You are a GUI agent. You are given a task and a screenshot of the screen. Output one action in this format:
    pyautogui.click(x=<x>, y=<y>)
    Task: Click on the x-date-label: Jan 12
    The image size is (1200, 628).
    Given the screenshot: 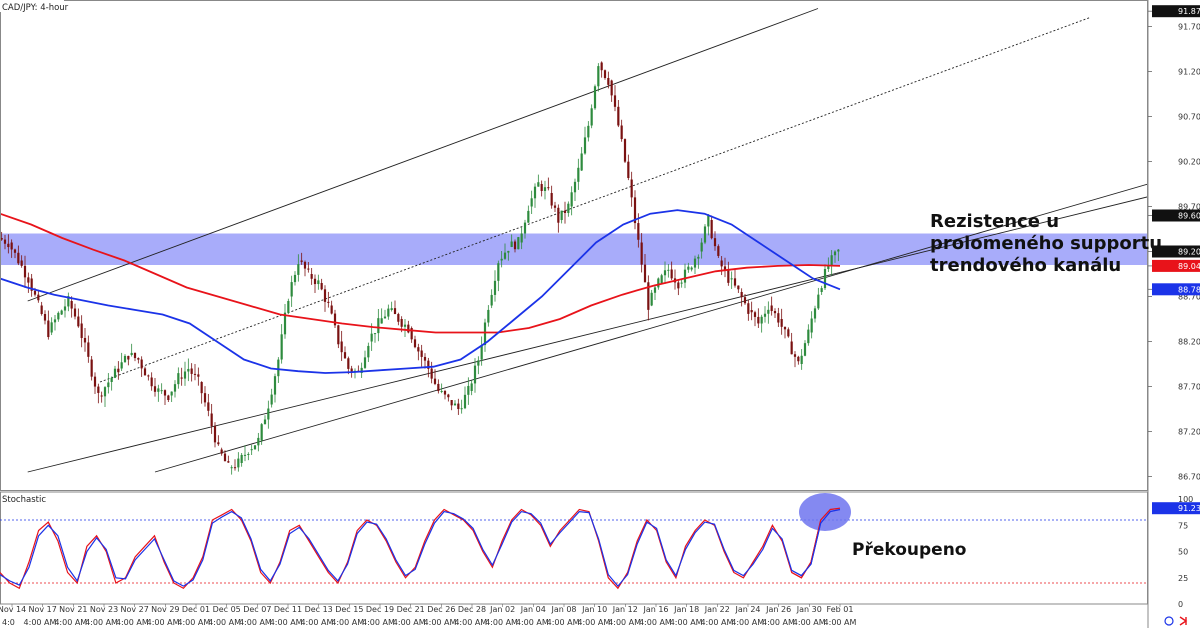 What is the action you would take?
    pyautogui.click(x=625, y=609)
    